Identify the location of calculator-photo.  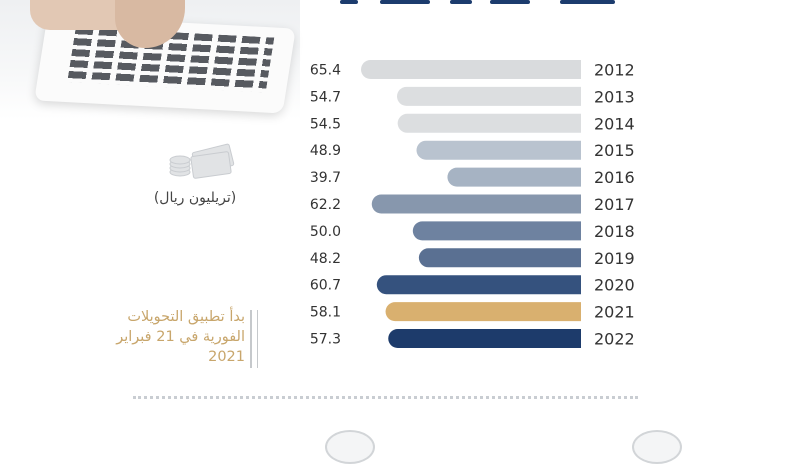
(150, 60).